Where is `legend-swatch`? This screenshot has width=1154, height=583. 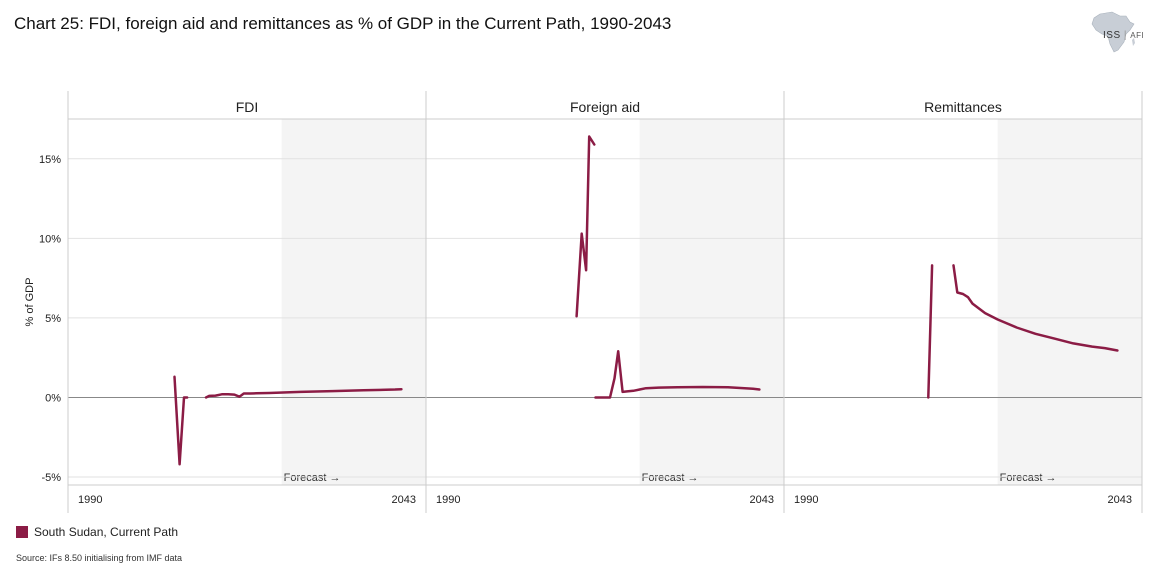
legend-swatch is located at coordinates (22, 532).